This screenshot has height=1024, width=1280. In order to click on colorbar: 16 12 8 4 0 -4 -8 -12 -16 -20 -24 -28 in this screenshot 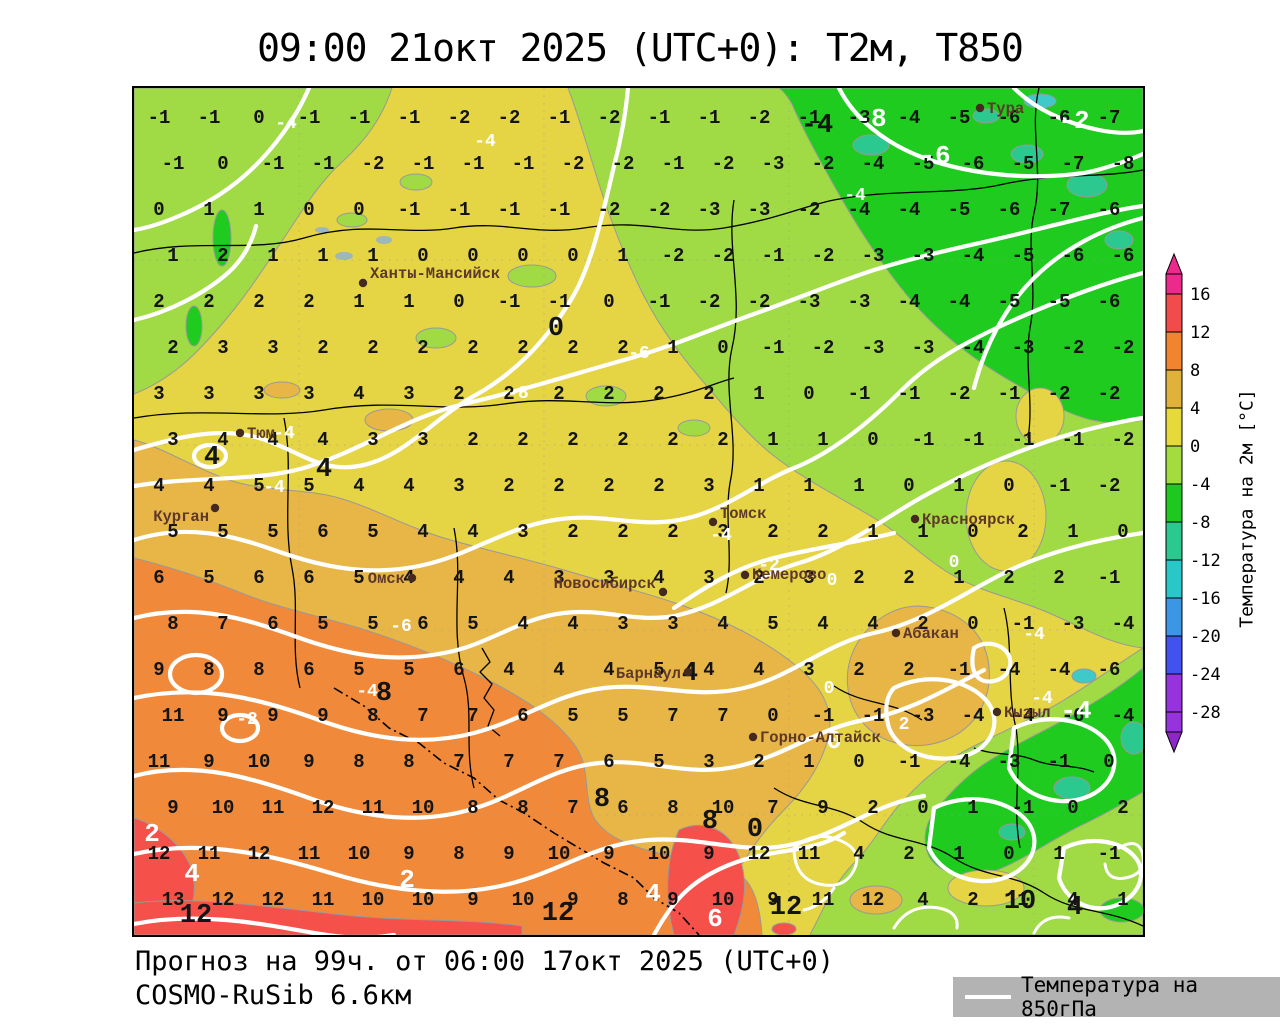, I will do `click(1218, 510)`.